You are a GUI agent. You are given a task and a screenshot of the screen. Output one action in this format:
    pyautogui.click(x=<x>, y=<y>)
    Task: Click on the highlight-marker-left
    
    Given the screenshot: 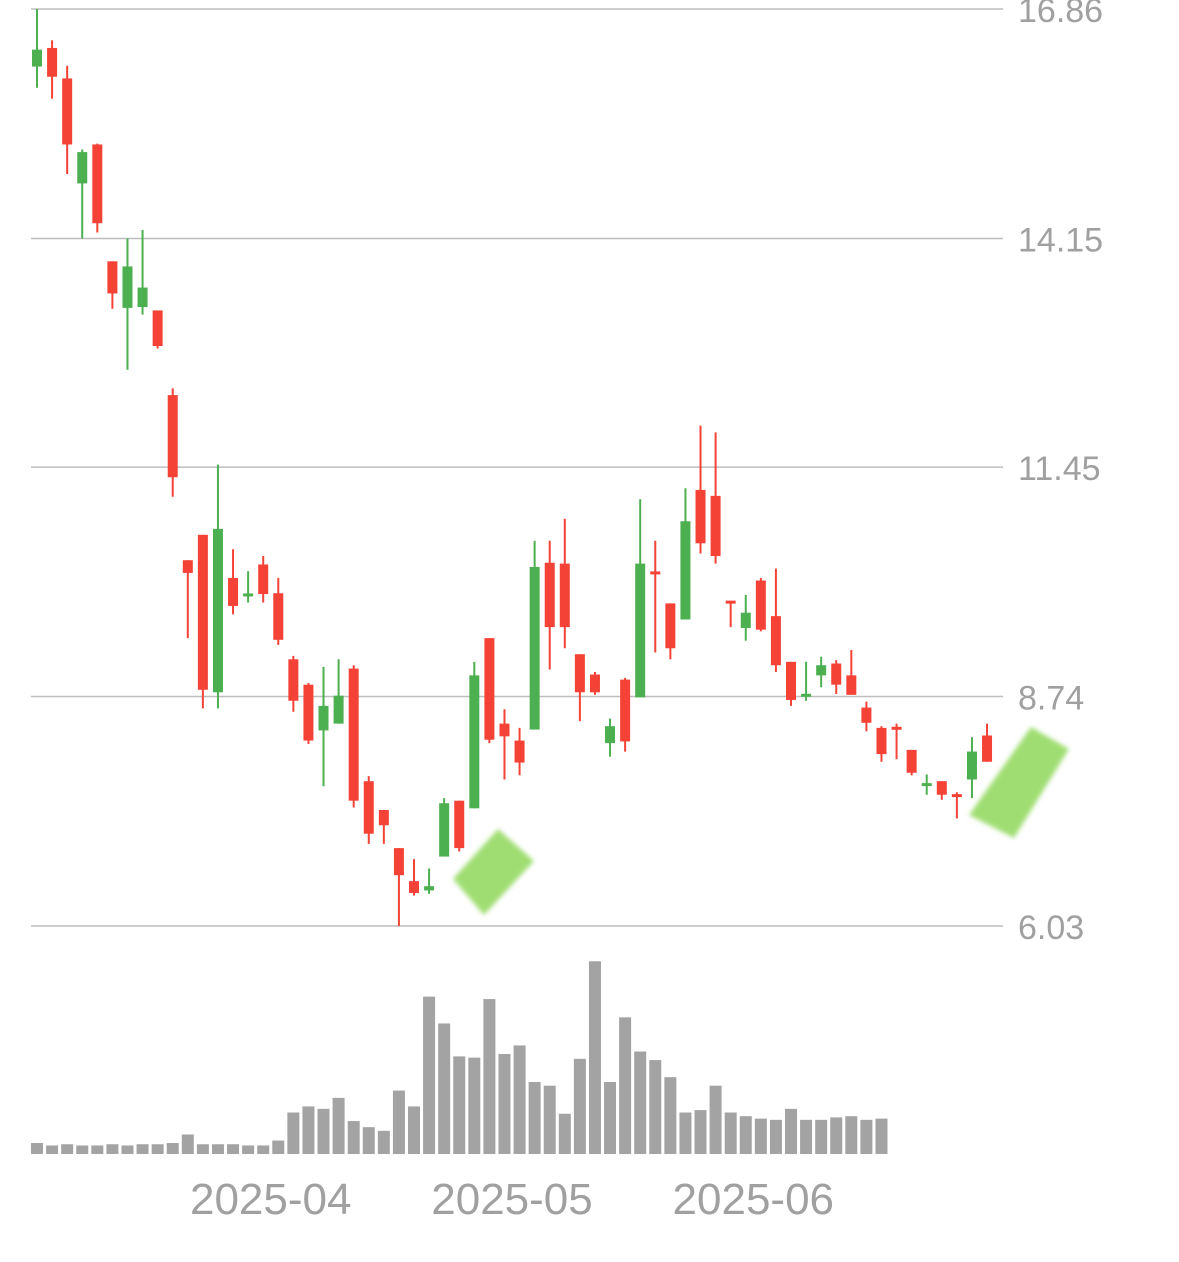 What is the action you would take?
    pyautogui.click(x=493, y=872)
    